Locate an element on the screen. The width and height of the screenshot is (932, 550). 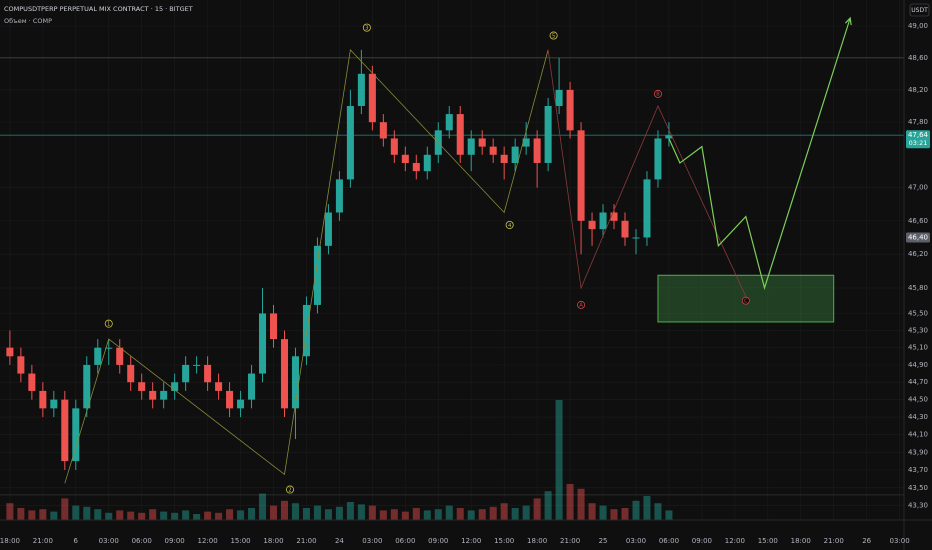
y-tick-label: 46,60 is located at coordinates (918, 221).